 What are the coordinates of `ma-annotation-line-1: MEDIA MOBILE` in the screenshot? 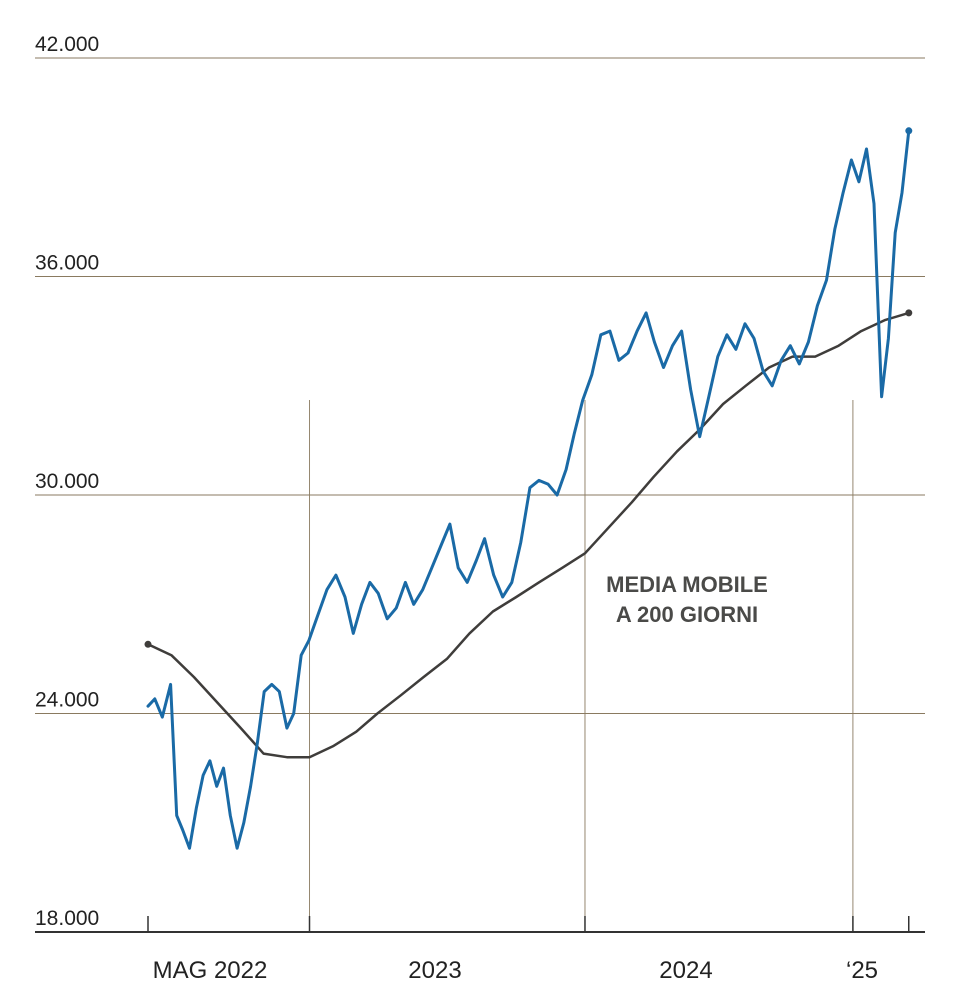 It's located at (687, 584).